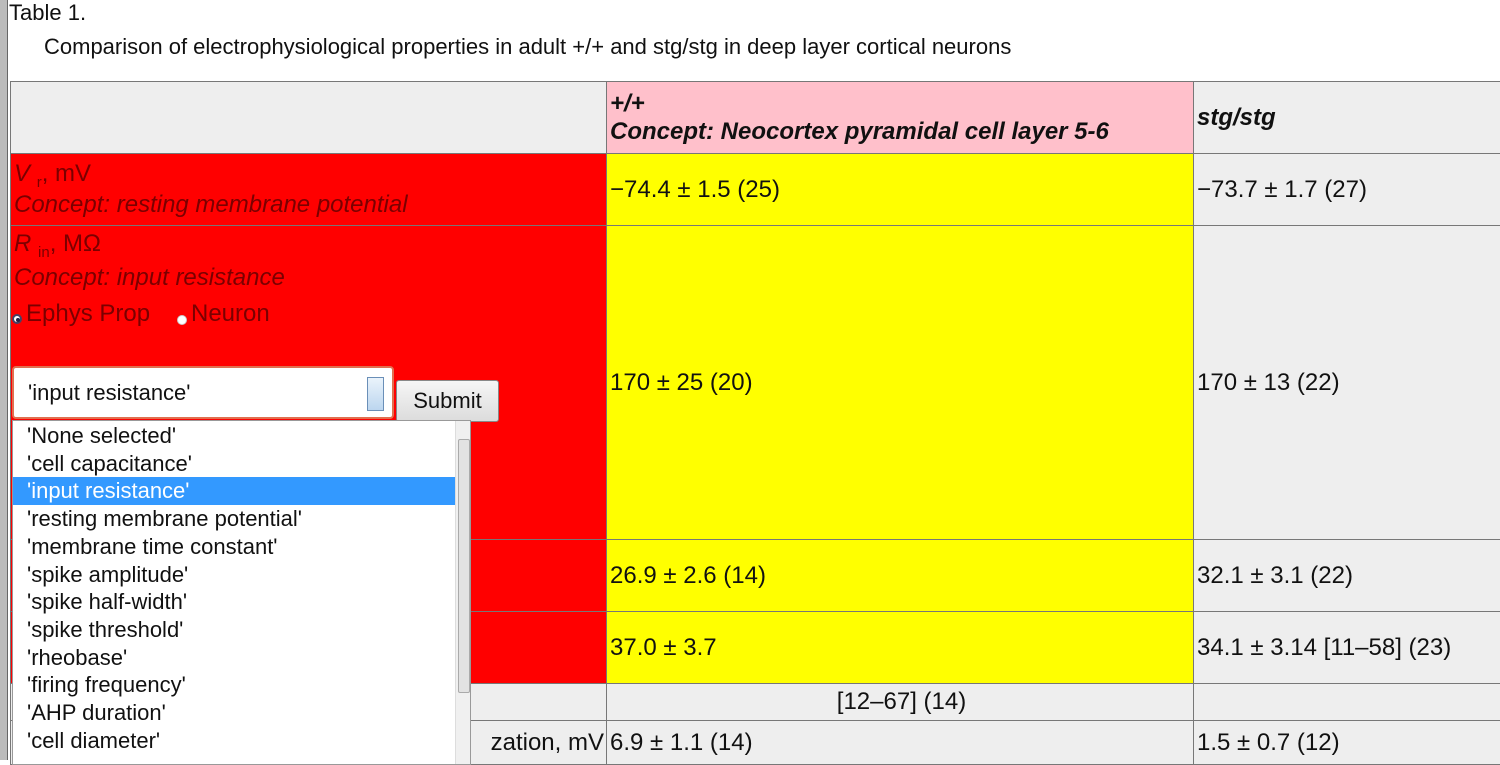 The height and width of the screenshot is (765, 1500). Describe the element at coordinates (310, 247) in the screenshot. I see `row-label: R in, MΩ` at that location.